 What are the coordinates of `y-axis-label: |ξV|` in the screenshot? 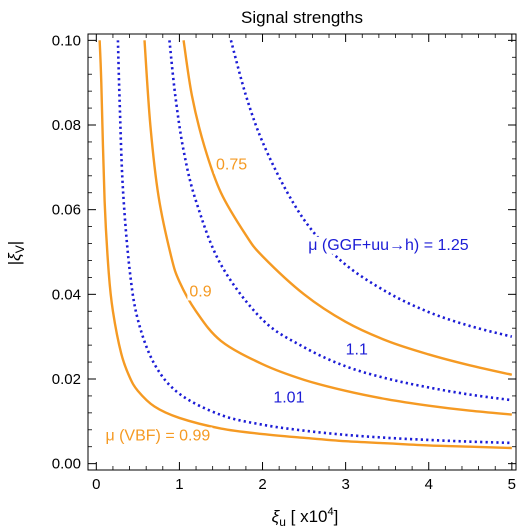 It's located at (16, 253).